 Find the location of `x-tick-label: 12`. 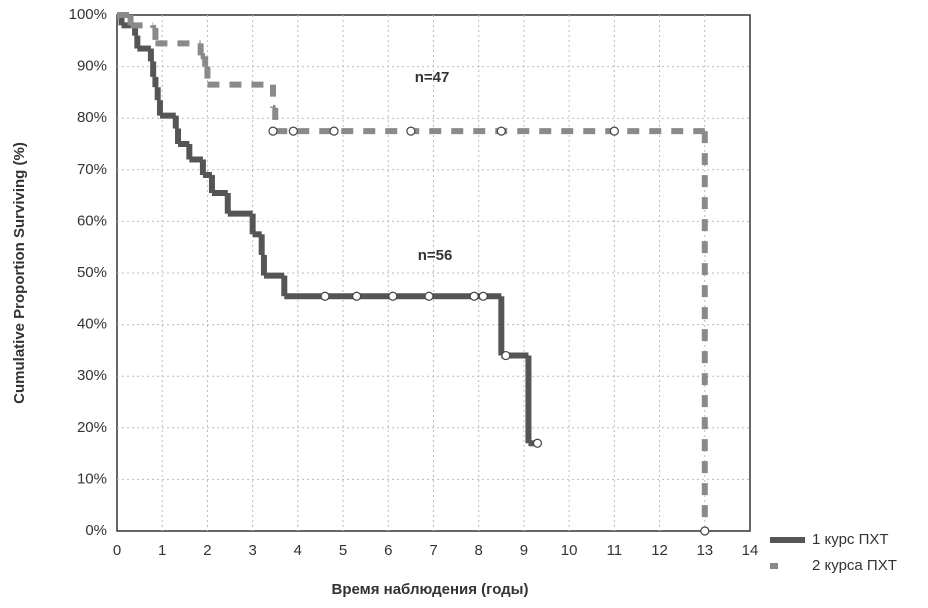

x-tick-label: 12 is located at coordinates (659, 550).